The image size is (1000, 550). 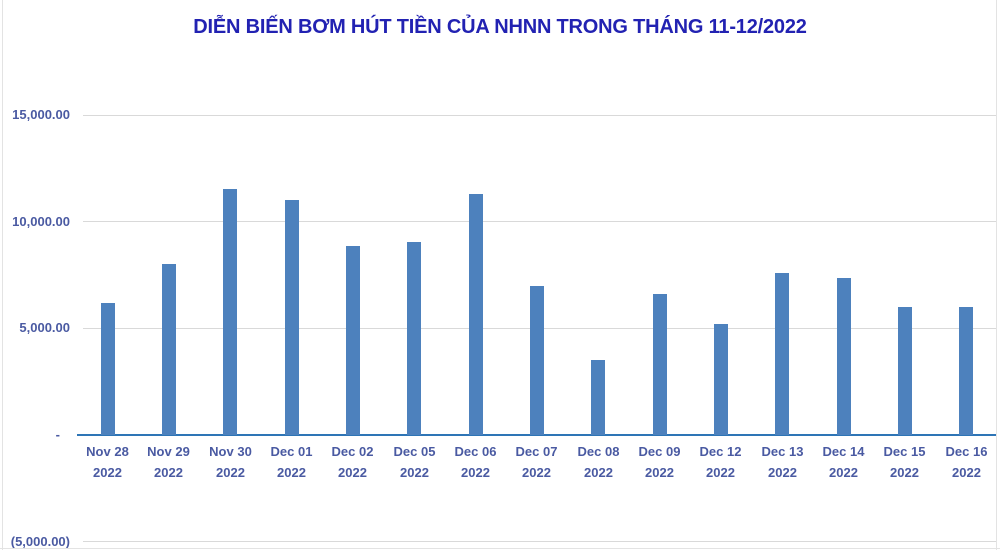 What do you see at coordinates (500, 548) in the screenshot?
I see `sheet-edge-bottom` at bounding box center [500, 548].